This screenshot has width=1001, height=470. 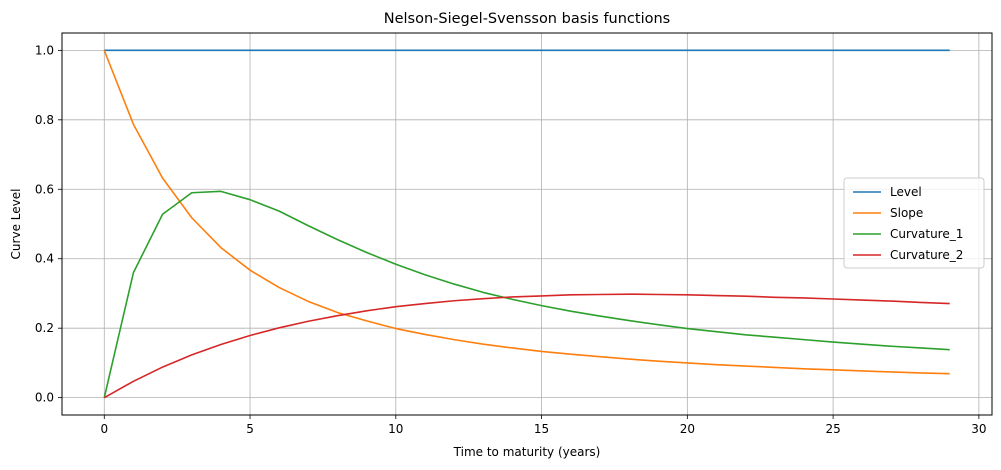 I want to click on legend-label-curvature-1: Curvature_1, so click(x=926, y=234).